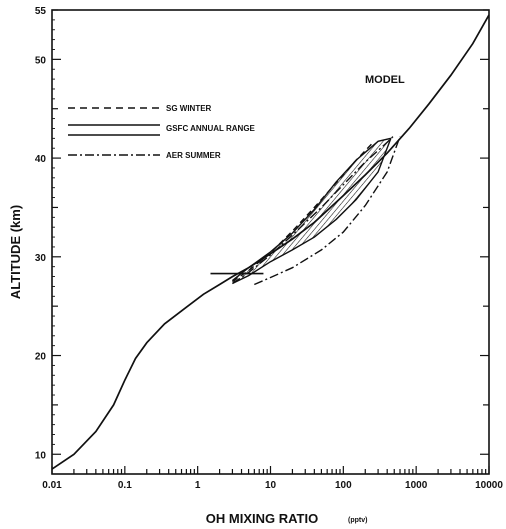 The height and width of the screenshot is (529, 506). Describe the element at coordinates (189, 108) in the screenshot. I see `legend-label: SG WINTER` at that location.